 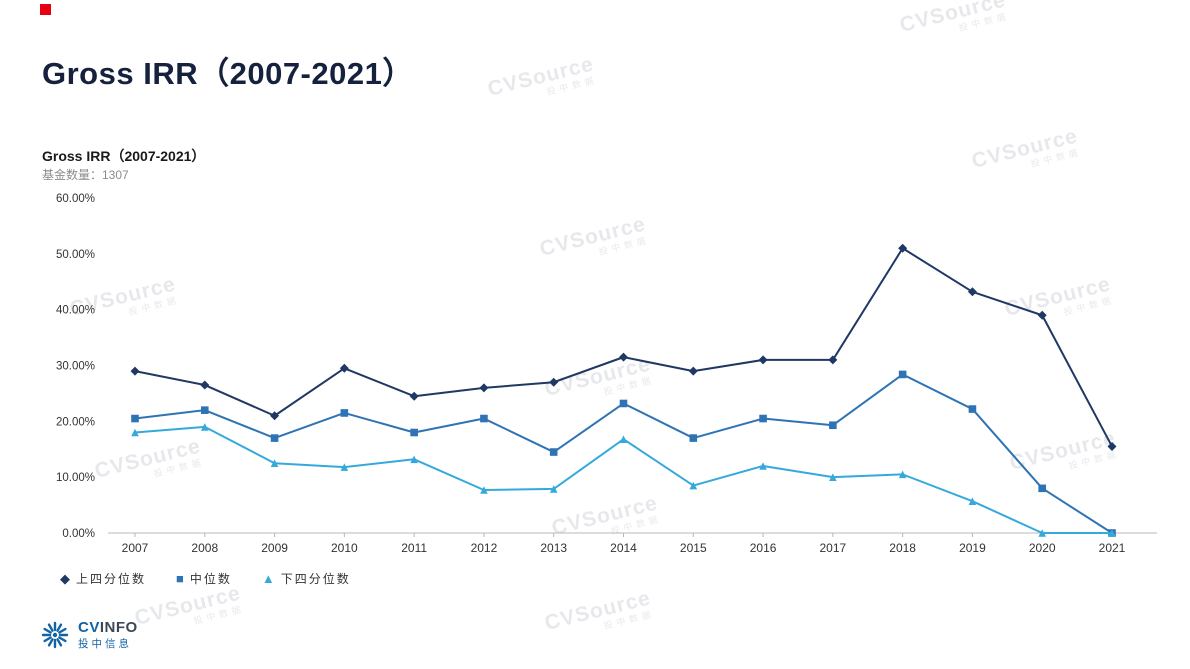 What do you see at coordinates (693, 548) in the screenshot?
I see `x-axis-year-label: 2015` at bounding box center [693, 548].